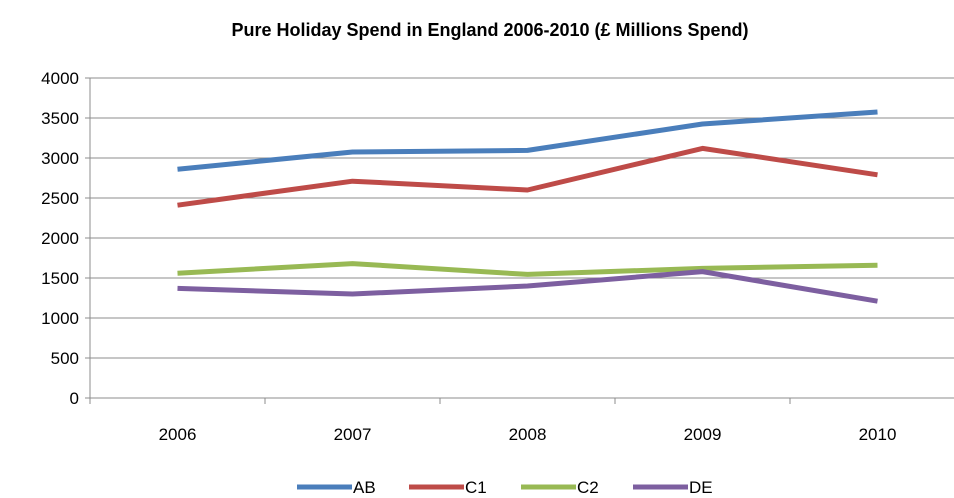 The width and height of the screenshot is (954, 498). What do you see at coordinates (703, 434) in the screenshot?
I see `x-tick-label: 2009` at bounding box center [703, 434].